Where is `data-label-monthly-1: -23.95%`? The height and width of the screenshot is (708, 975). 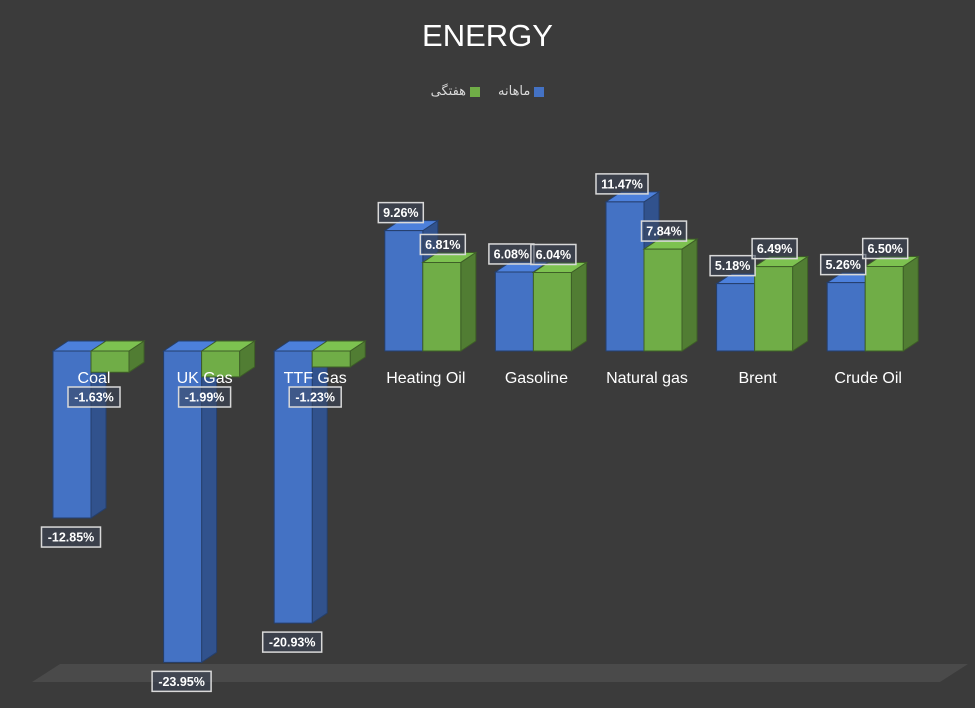 data-label-monthly-1: -23.95% is located at coordinates (181, 681).